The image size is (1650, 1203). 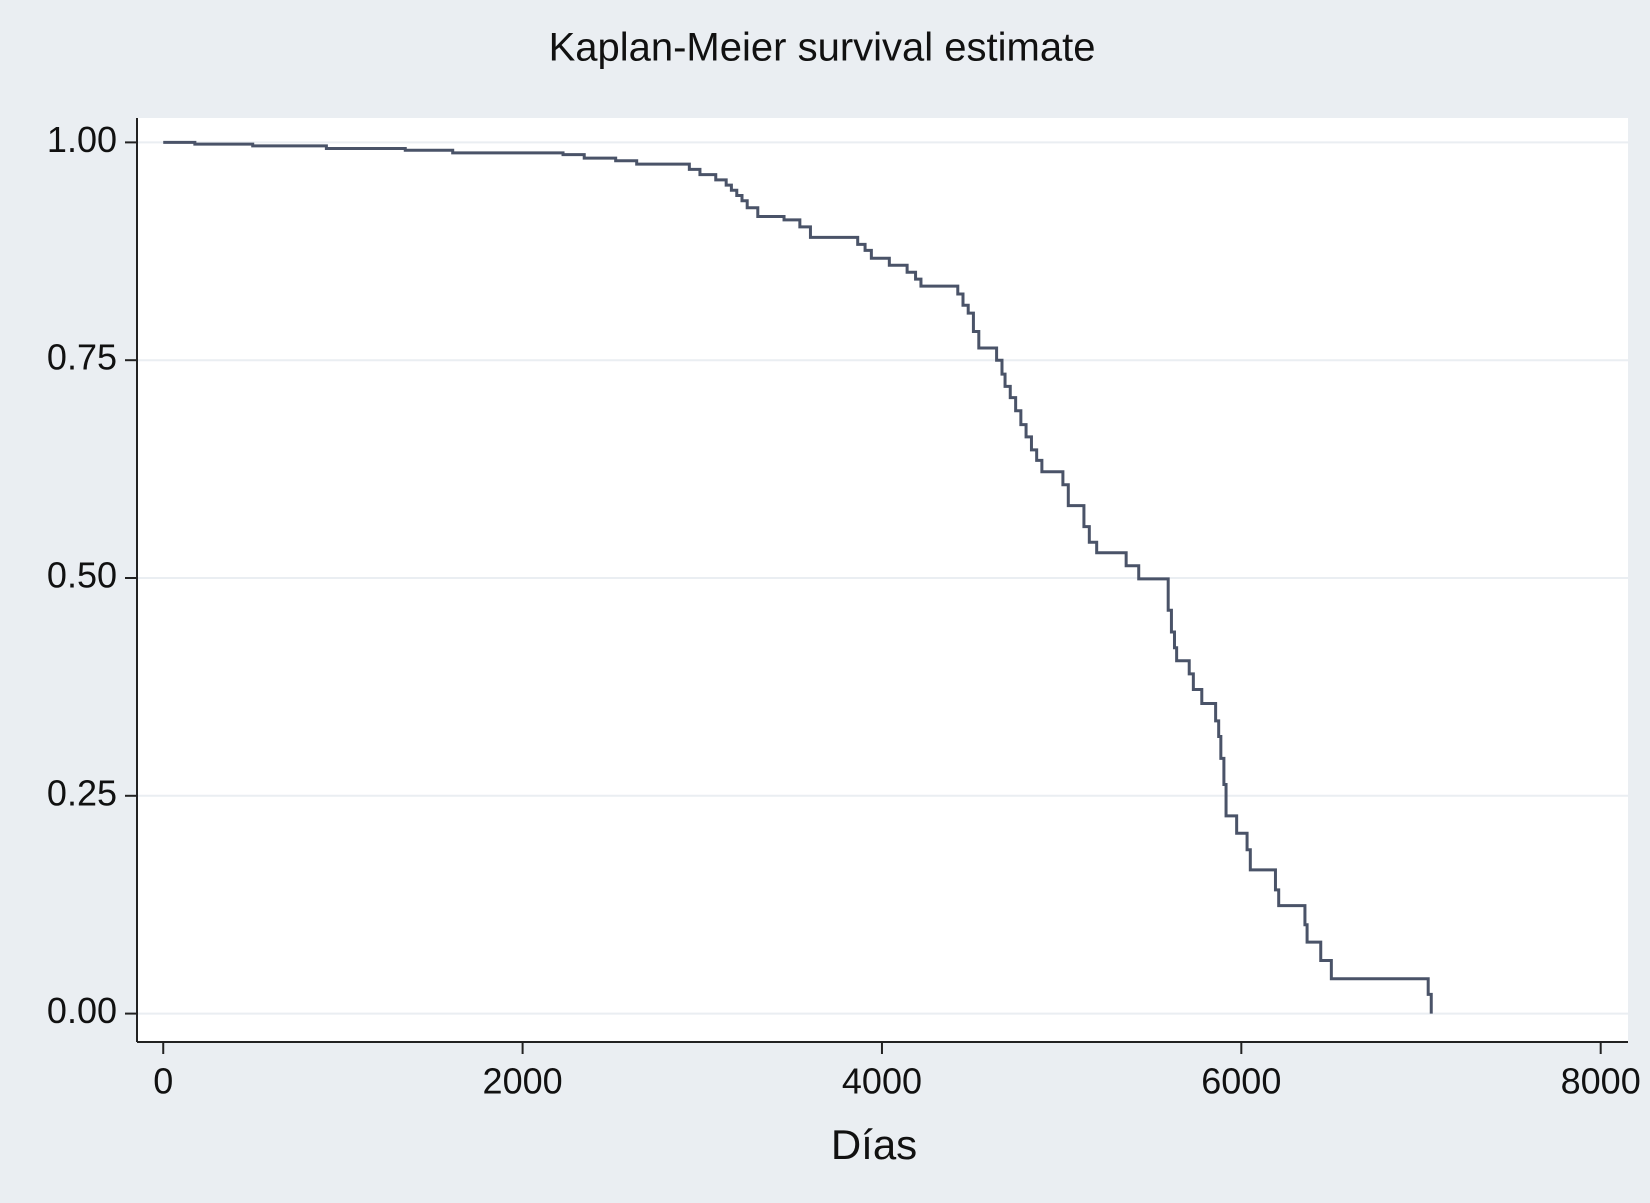 What do you see at coordinates (82, 575) in the screenshot?
I see `y-tick-label: 0.50` at bounding box center [82, 575].